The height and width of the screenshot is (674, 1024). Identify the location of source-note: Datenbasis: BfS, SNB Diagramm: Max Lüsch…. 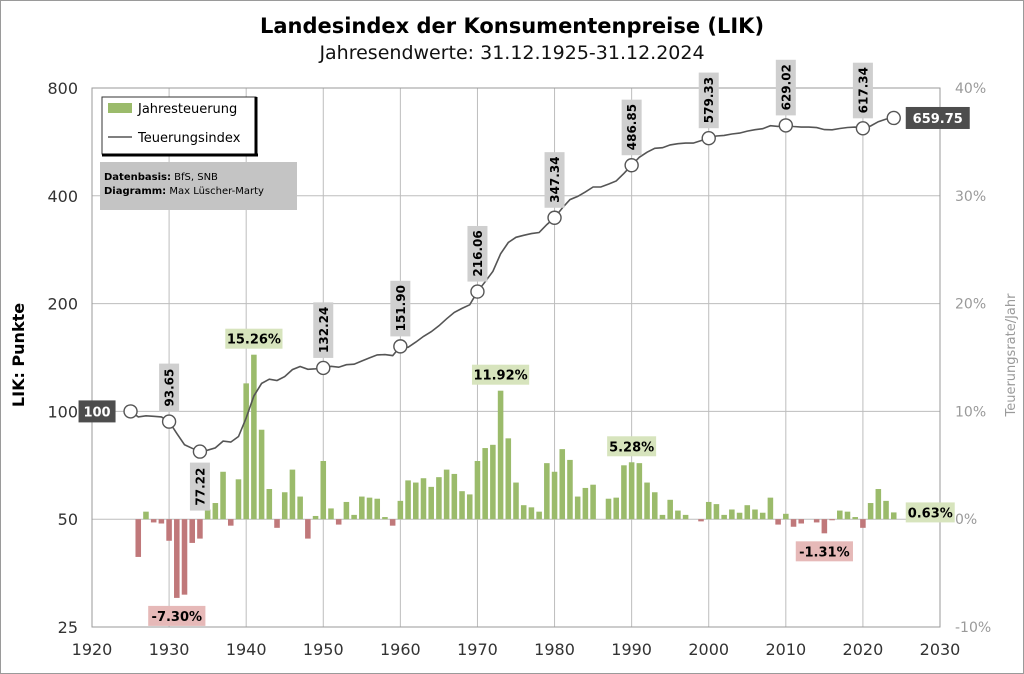
(198, 186).